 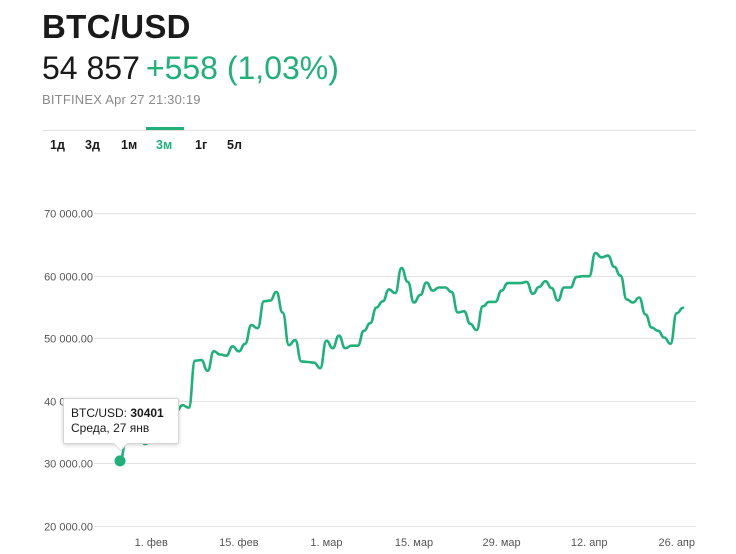 I want to click on active-tab-indicator, so click(x=165, y=128).